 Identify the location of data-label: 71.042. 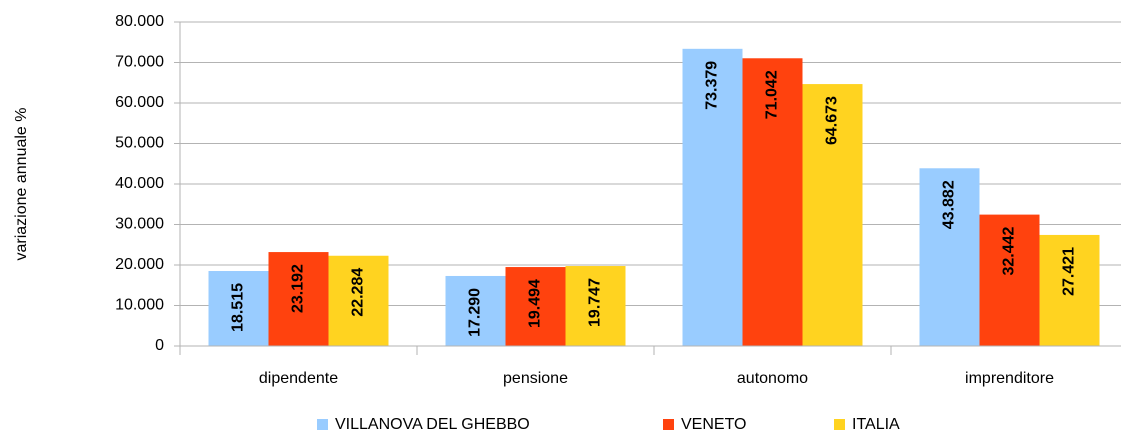
(772, 94).